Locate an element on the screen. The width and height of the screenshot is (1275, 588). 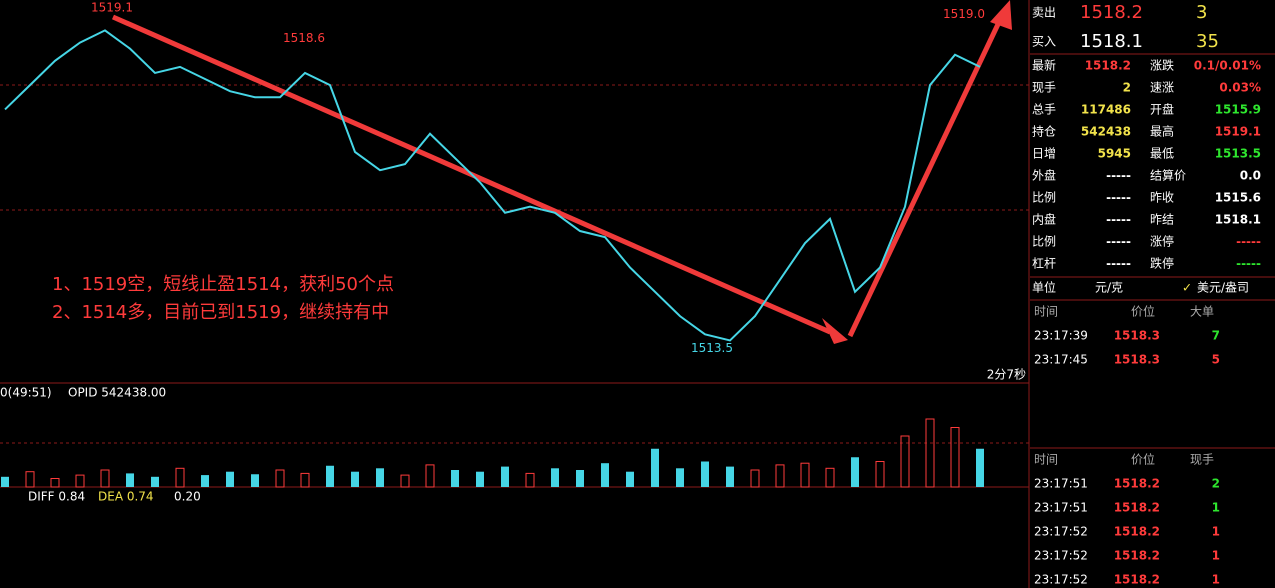
macd-header: DIFF 0.84 is located at coordinates (56, 497).